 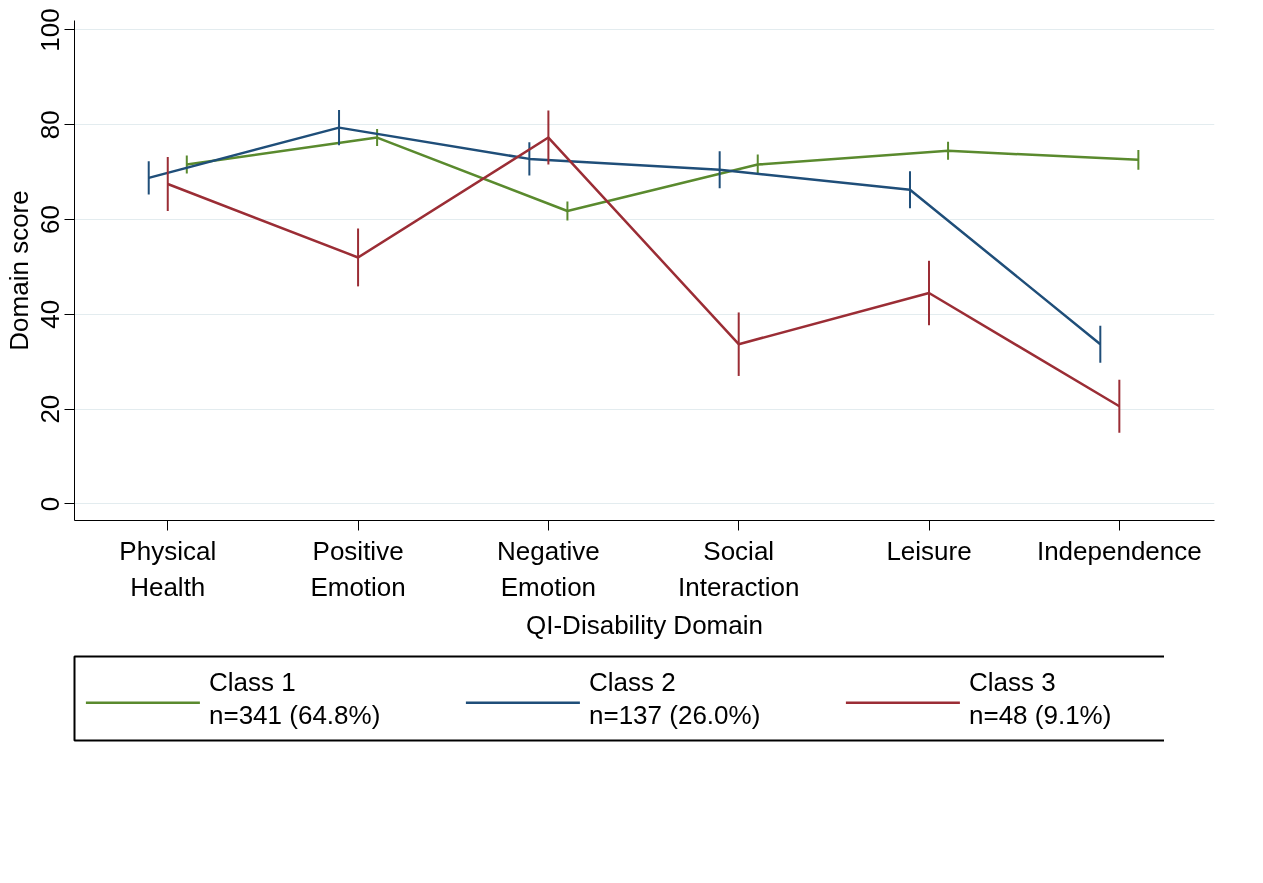 What do you see at coordinates (295, 698) in the screenshot?
I see `legend-label: Class 1 n=341 (64.8%)` at bounding box center [295, 698].